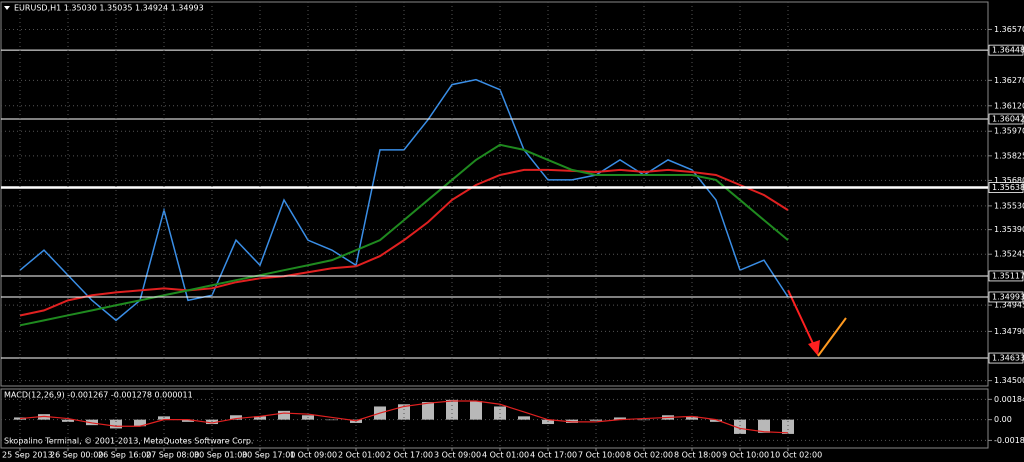  What do you see at coordinates (802, 320) in the screenshot?
I see `down-arrow` at bounding box center [802, 320].